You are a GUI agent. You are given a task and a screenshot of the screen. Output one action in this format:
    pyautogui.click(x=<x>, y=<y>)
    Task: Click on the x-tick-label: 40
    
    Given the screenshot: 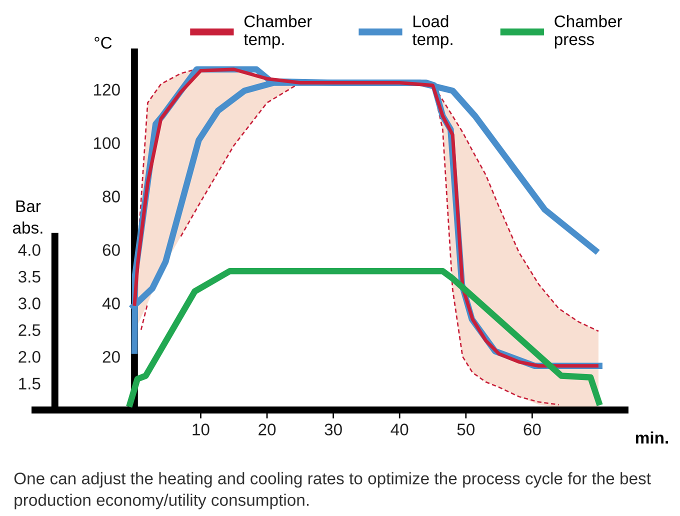 What is the action you would take?
    pyautogui.click(x=399, y=430)
    